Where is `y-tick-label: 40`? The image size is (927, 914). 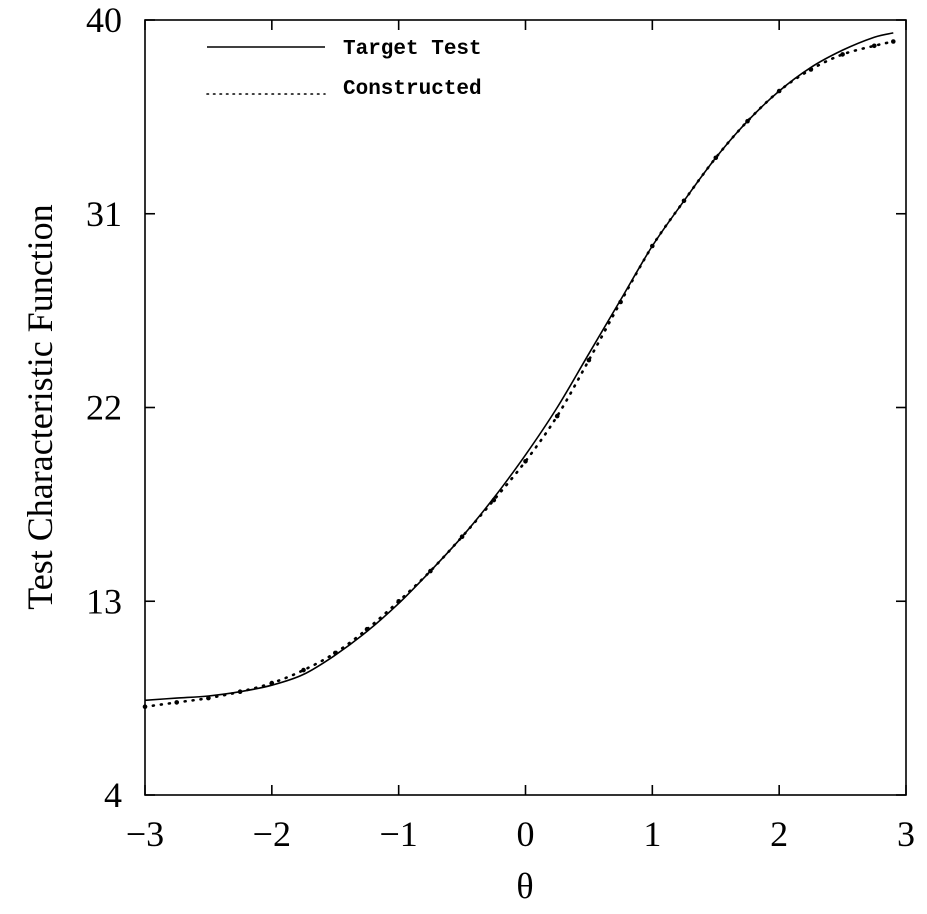 y-tick-label: 40 is located at coordinates (104, 20).